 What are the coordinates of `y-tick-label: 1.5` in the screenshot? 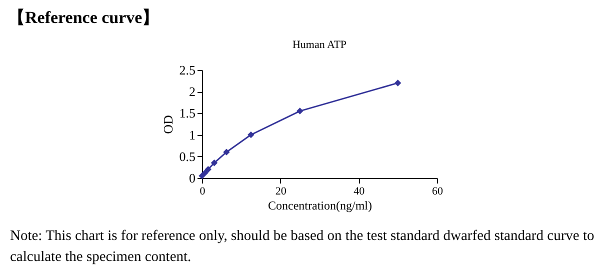 It's located at (187, 113).